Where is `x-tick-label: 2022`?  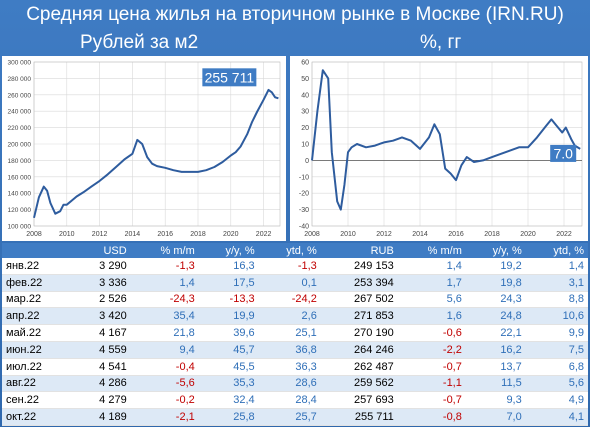 x-tick-label: 2022 is located at coordinates (264, 234).